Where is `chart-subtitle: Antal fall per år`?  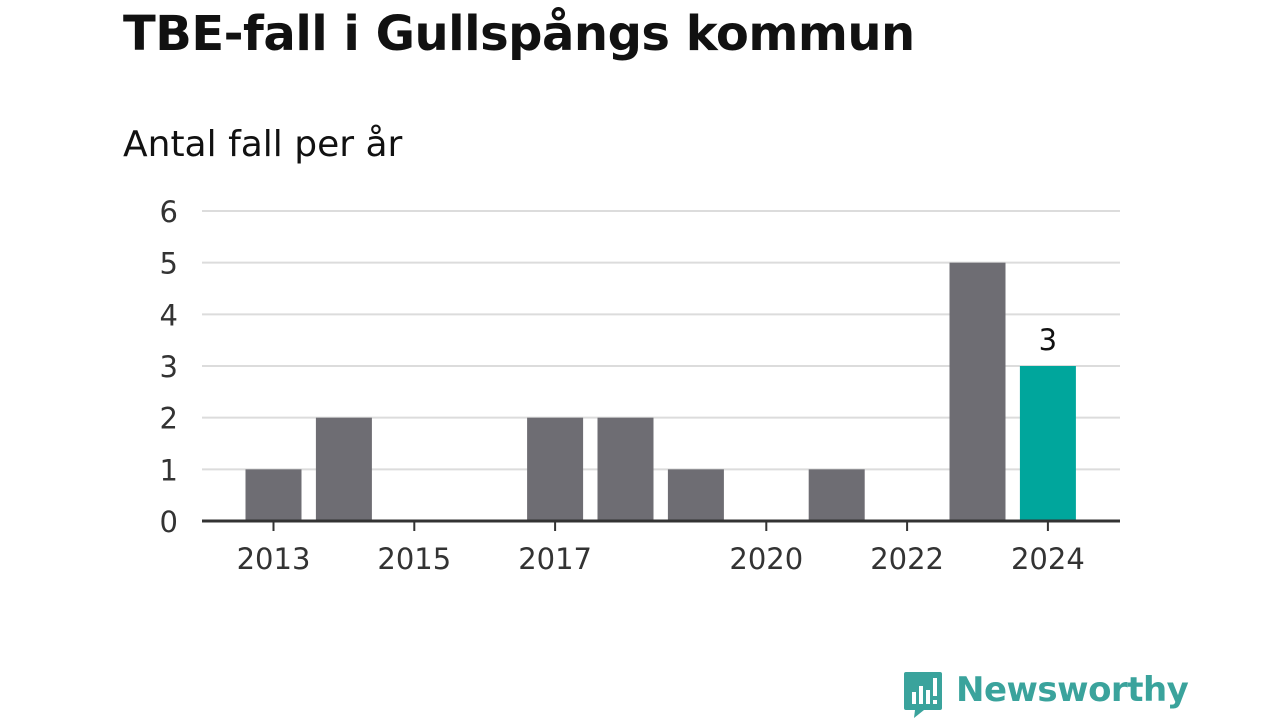
chart-subtitle: Antal fall per år is located at coordinates (263, 144).